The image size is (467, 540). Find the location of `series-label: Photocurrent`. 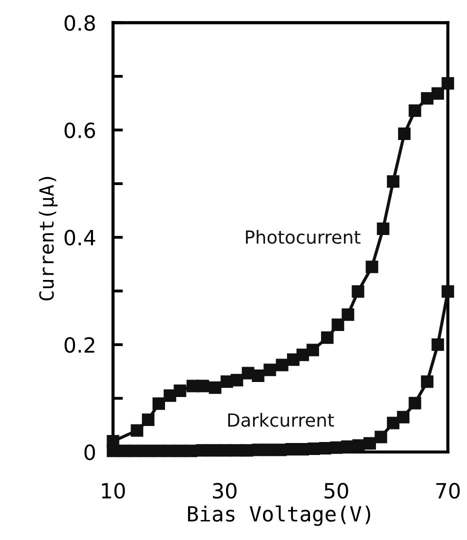

series-label: Photocurrent is located at coordinates (303, 237).